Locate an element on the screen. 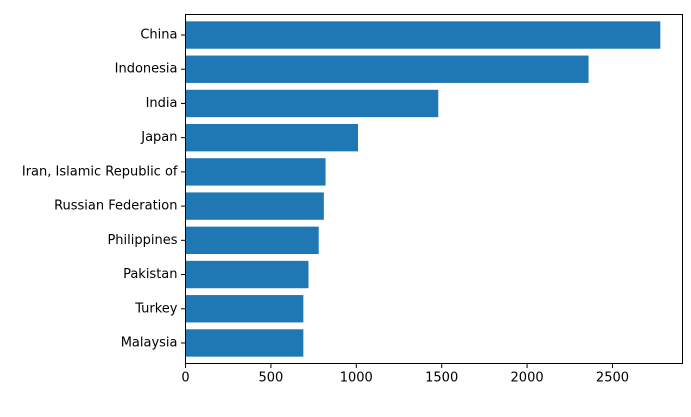  y-tick-label: Japan is located at coordinates (158, 137).